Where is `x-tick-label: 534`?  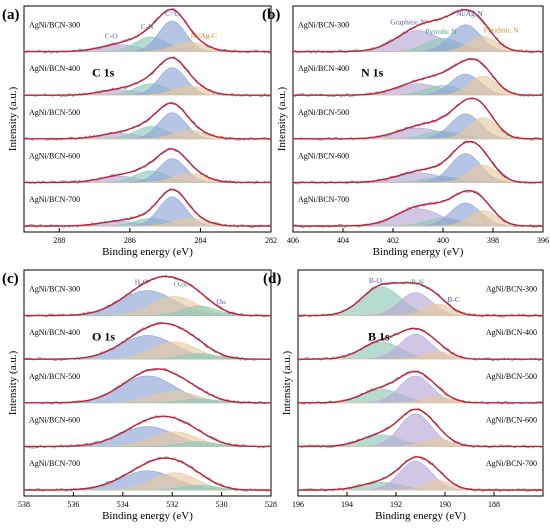 x-tick-label: 534 is located at coordinates (123, 504).